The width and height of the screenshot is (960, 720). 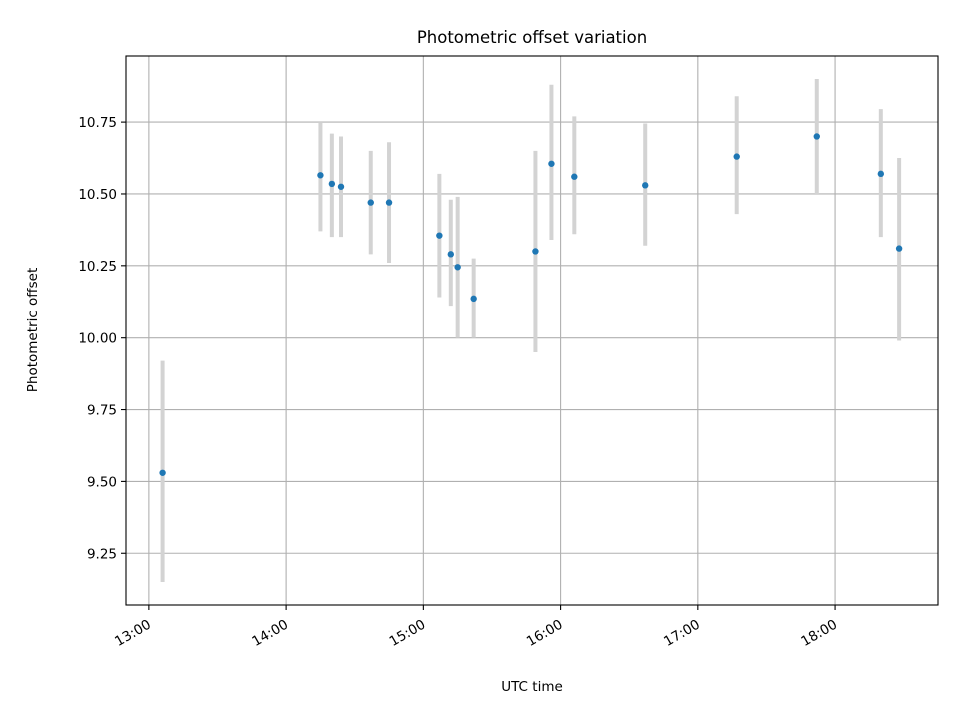 What do you see at coordinates (97, 339) in the screenshot?
I see `y-tick-label: 10.00` at bounding box center [97, 339].